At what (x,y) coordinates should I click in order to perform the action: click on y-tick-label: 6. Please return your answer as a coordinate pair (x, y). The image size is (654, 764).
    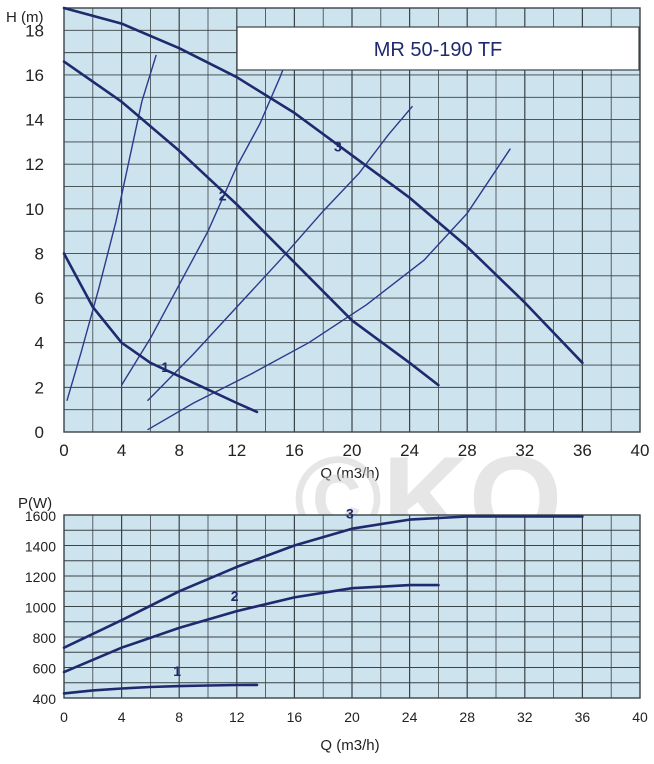
    Looking at the image, I should click on (39, 298).